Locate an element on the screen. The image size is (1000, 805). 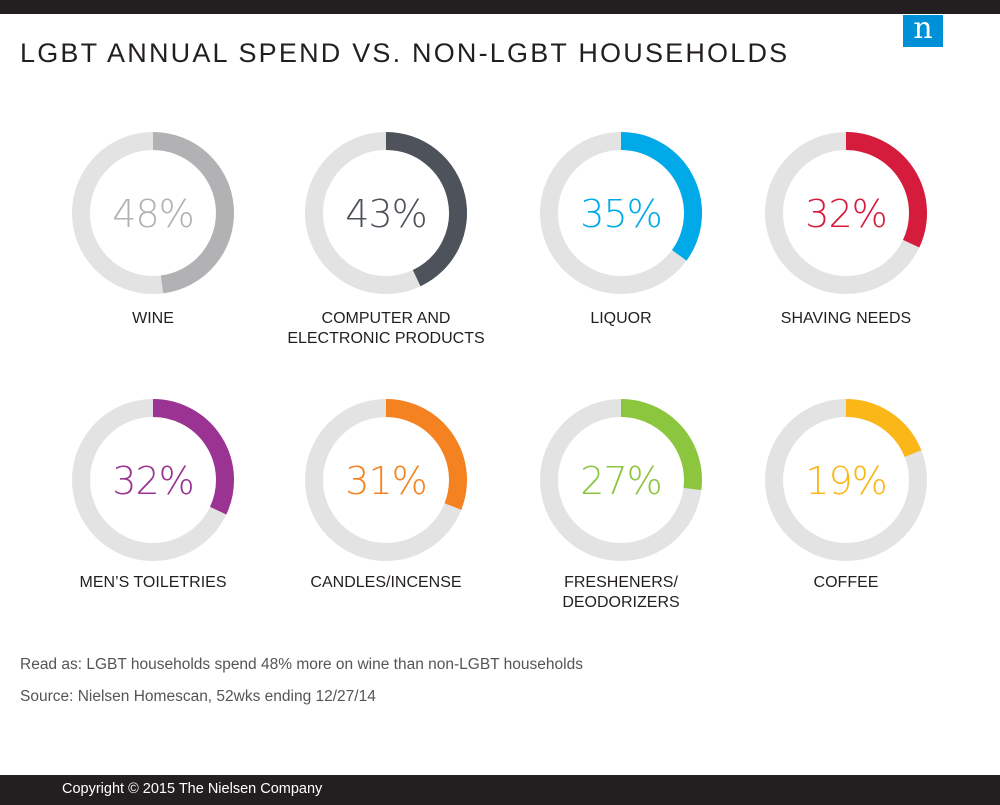
category-label-coffee: COFFEE is located at coordinates (846, 582).